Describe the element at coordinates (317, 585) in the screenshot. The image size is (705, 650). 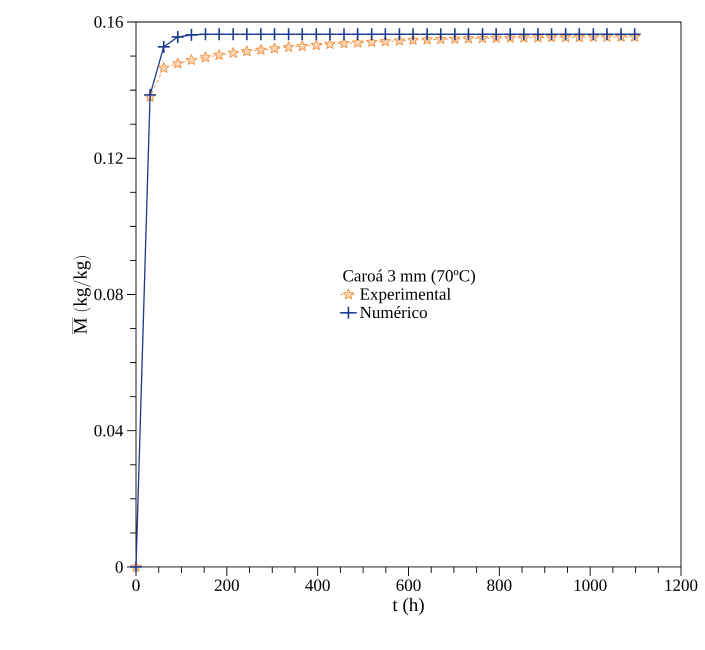
I see `x-tick-label: 400` at that location.